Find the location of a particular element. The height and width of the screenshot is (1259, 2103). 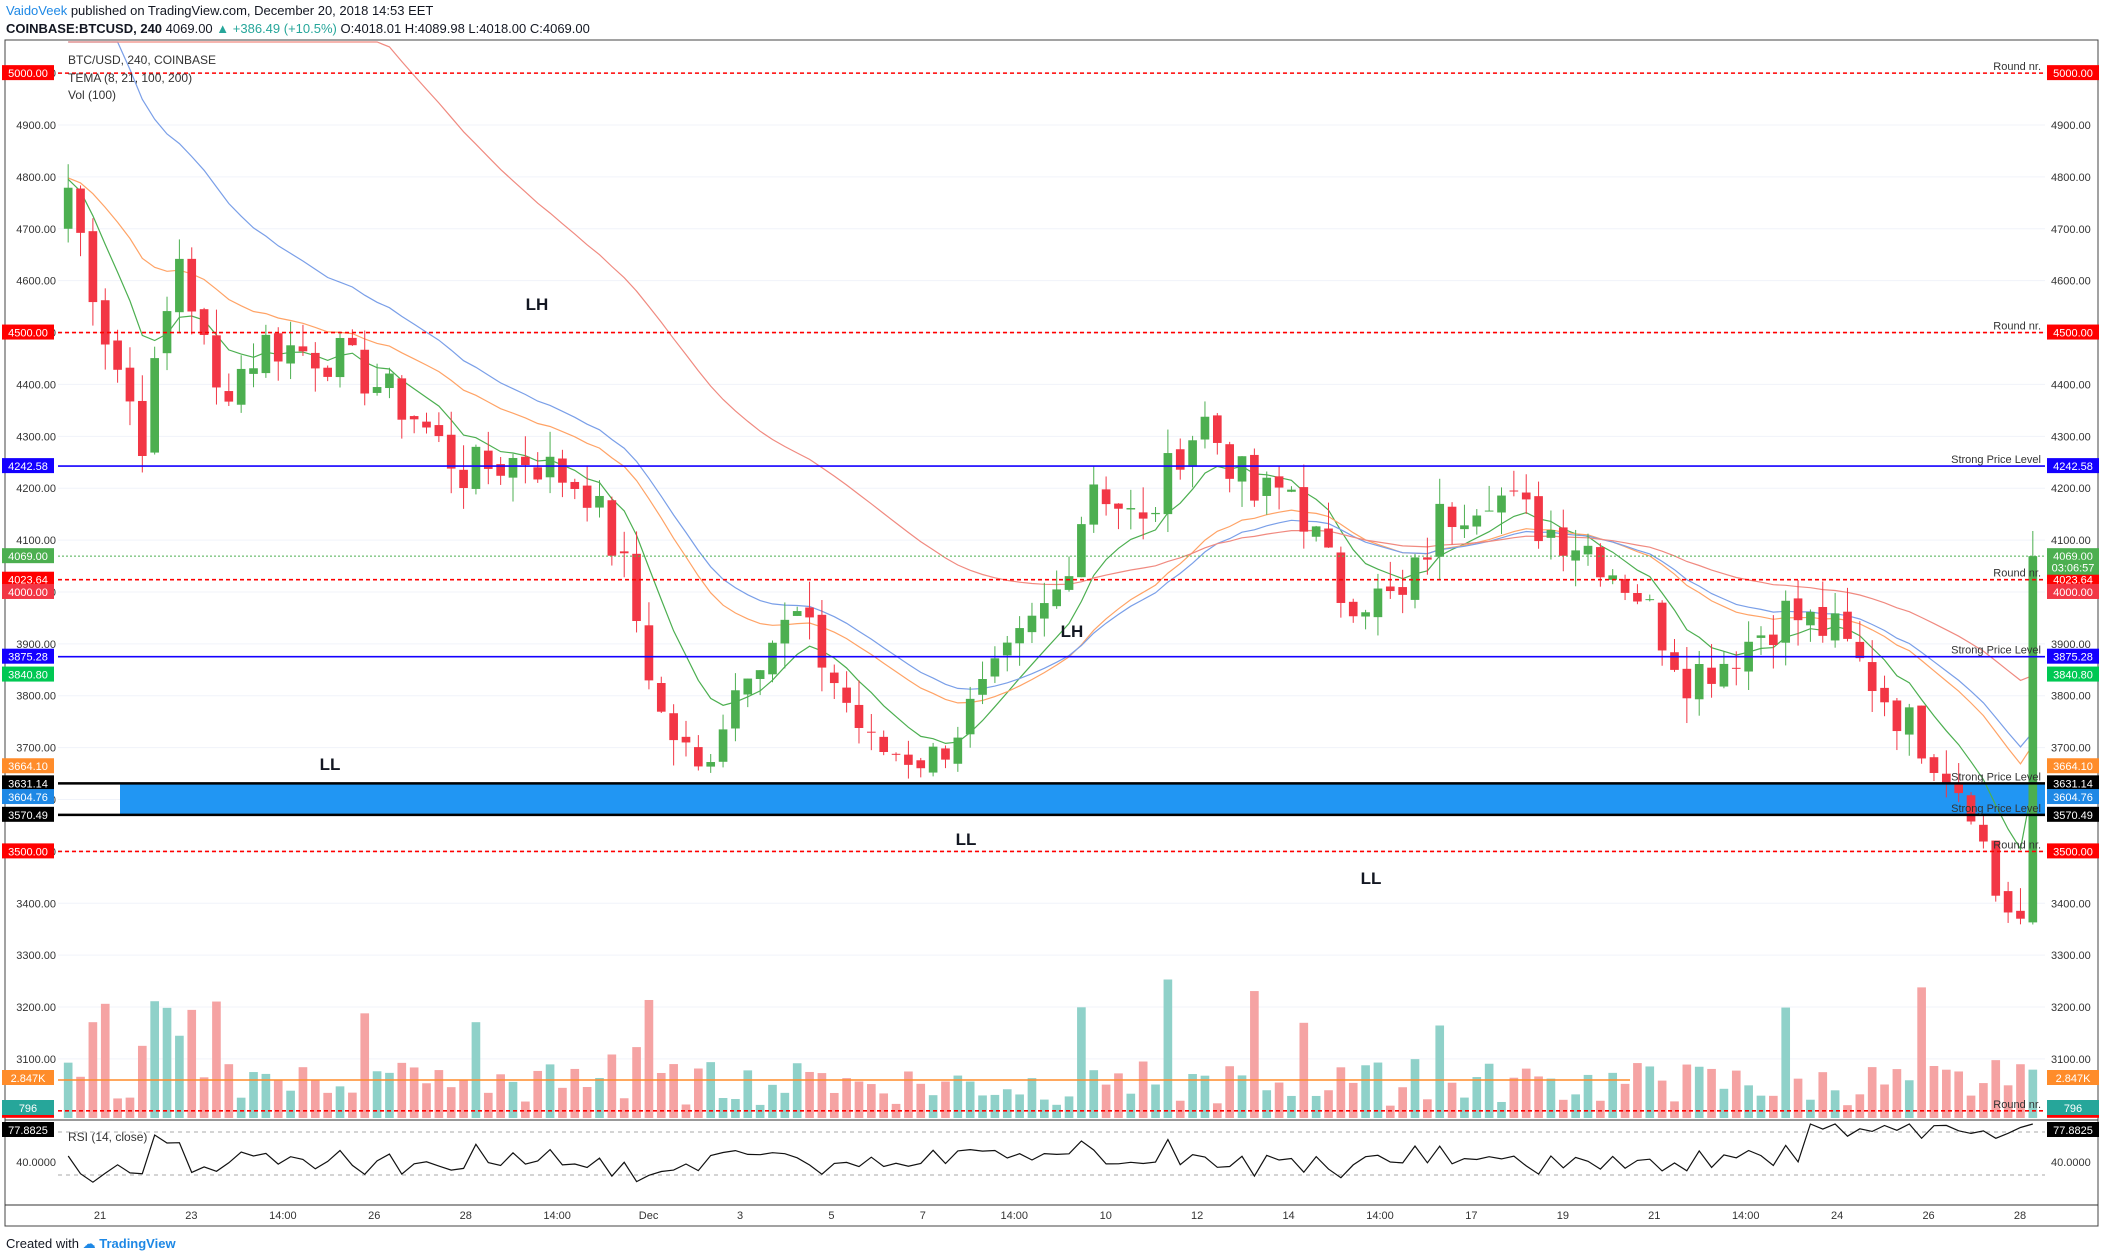

x-tick-label: 5 is located at coordinates (831, 1216).